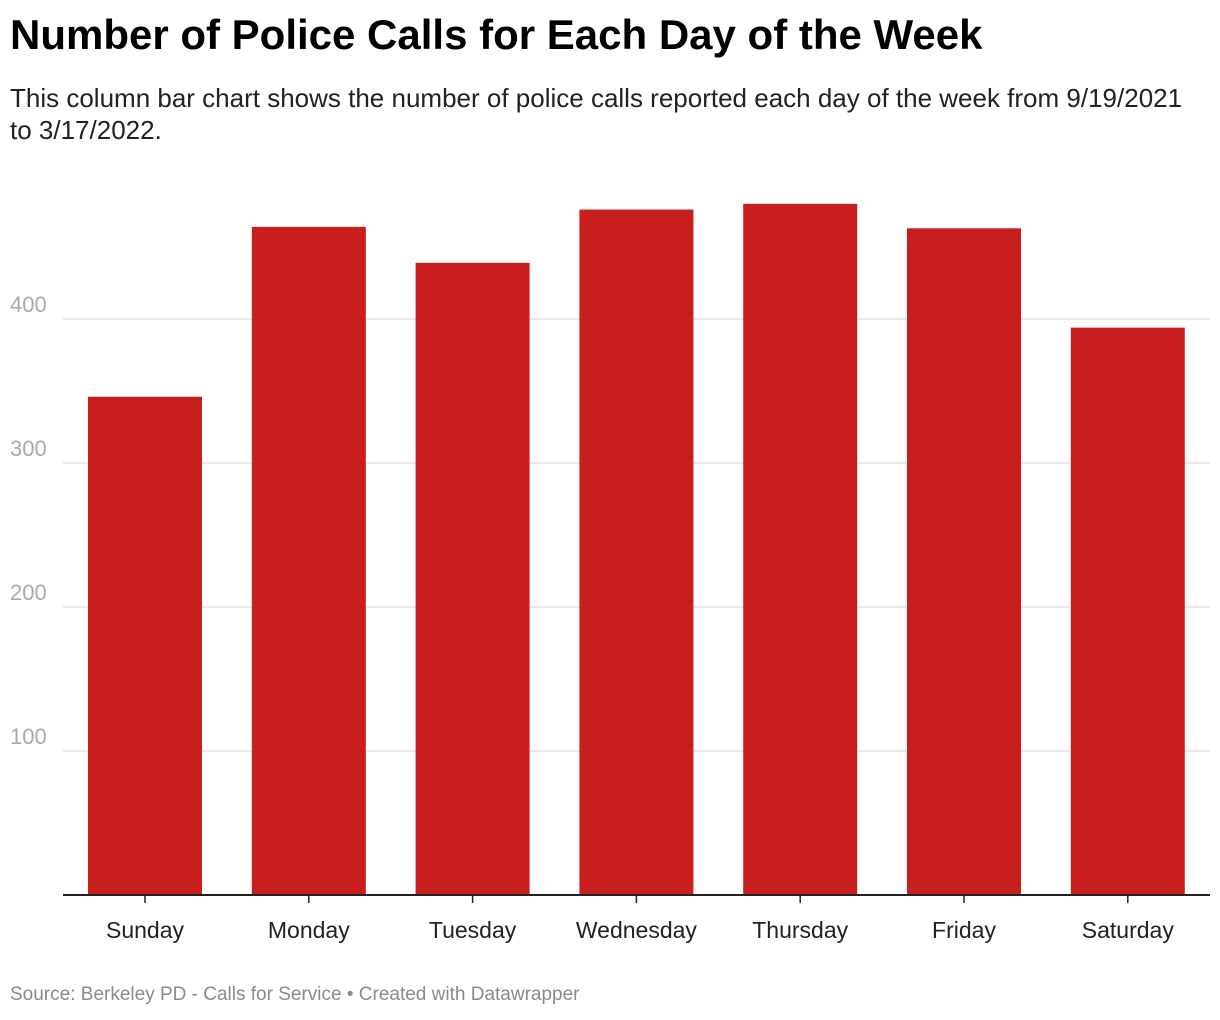  What do you see at coordinates (28, 736) in the screenshot?
I see `y-tick-label: 100` at bounding box center [28, 736].